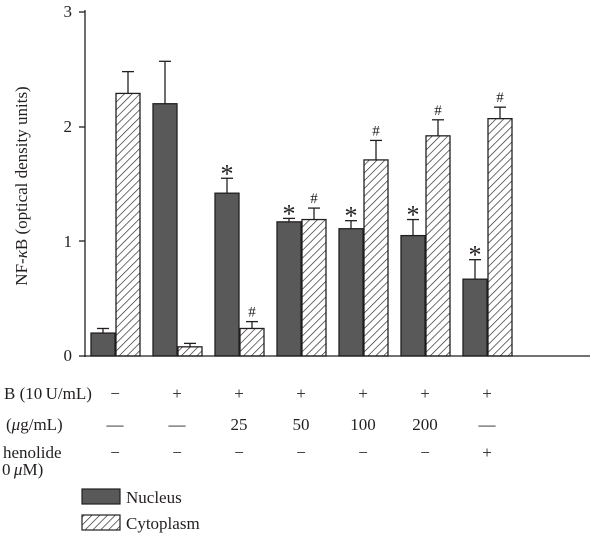 This screenshot has height=537, width=592. I want to click on condition-table: − + + + + + + — — 25 50 100 200 — − − − − − − +, so click(301, 423).